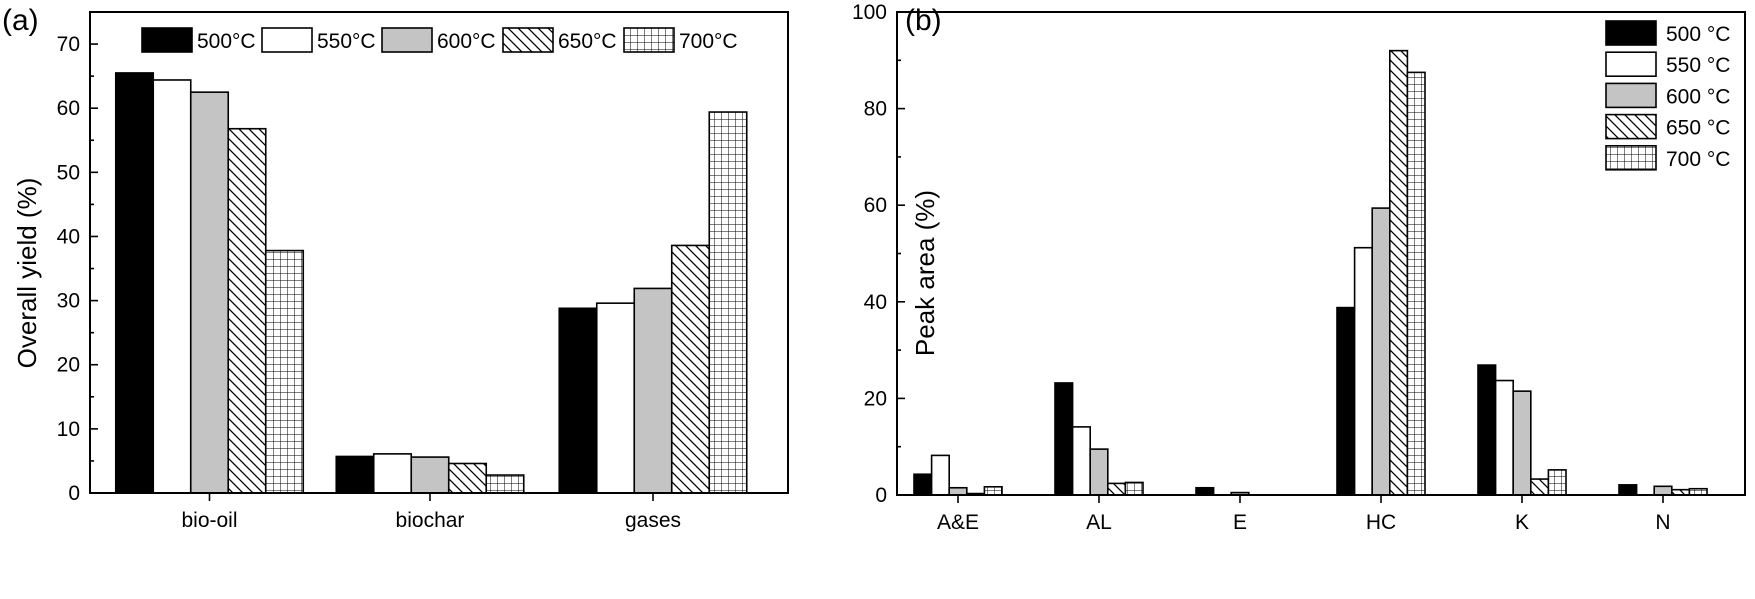  What do you see at coordinates (1240, 522) in the screenshot?
I see `x-tick-label-e: E` at bounding box center [1240, 522].